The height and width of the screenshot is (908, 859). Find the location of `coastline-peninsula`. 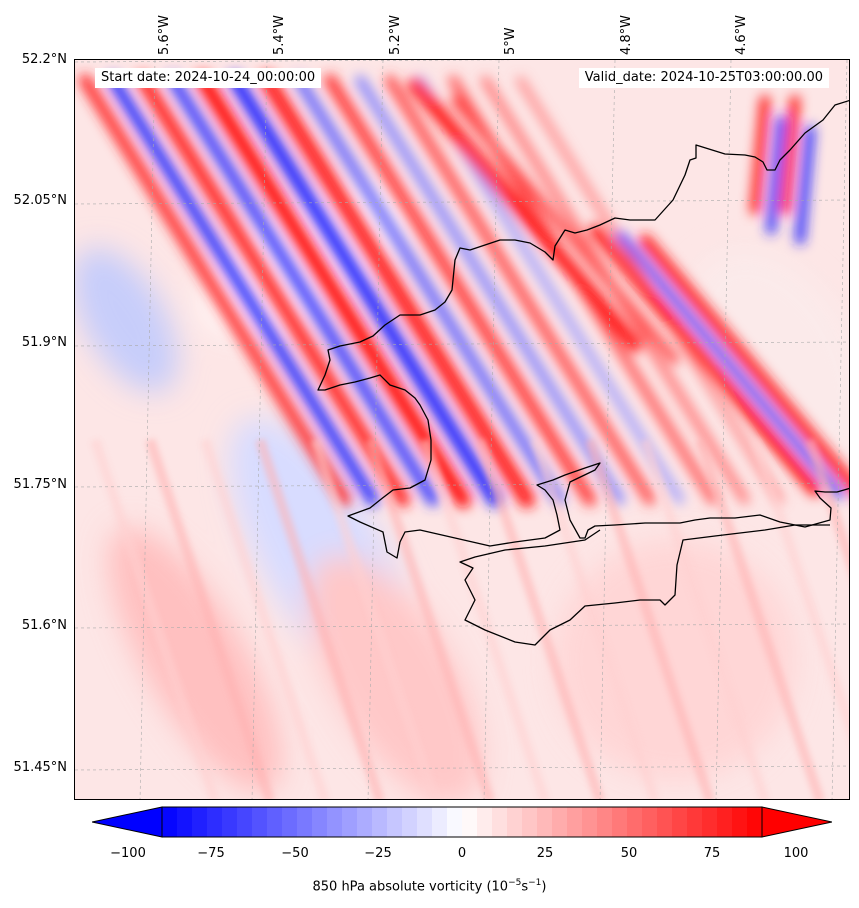

coastline-peninsula is located at coordinates (644, 585).